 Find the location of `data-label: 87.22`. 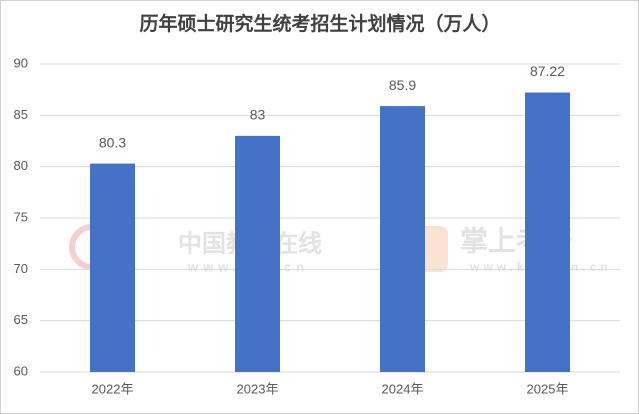

data-label: 87.22 is located at coordinates (547, 71).